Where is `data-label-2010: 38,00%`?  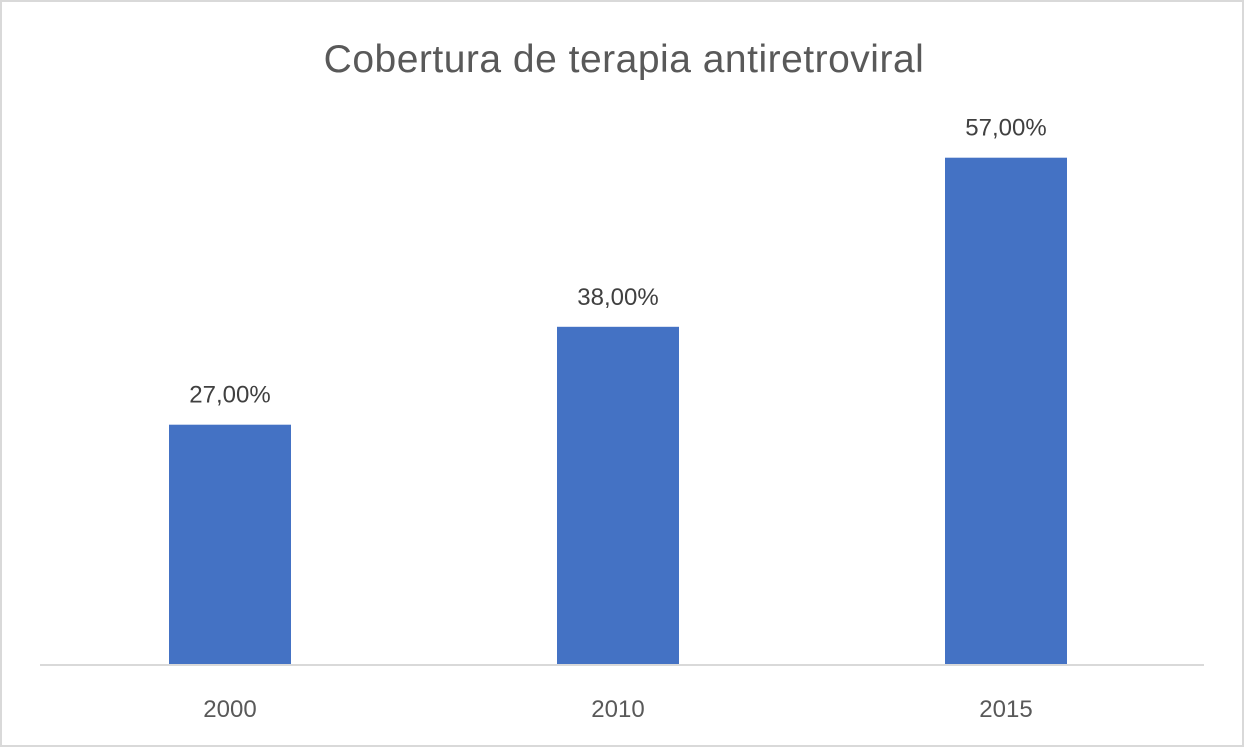
data-label-2010: 38,00% is located at coordinates (617, 297).